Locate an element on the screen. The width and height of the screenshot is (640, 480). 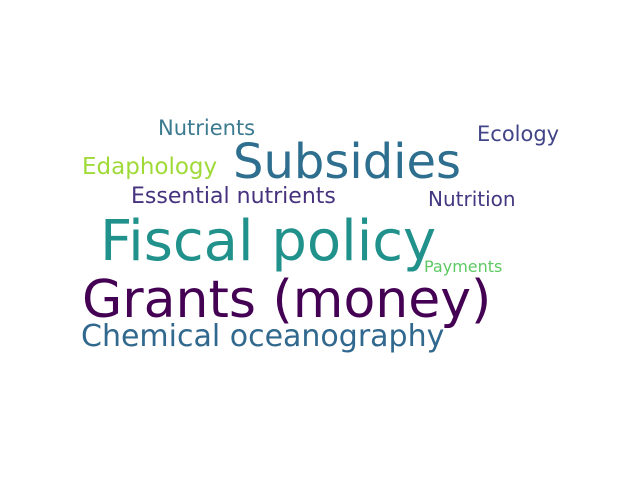
word-fiscal-policy: Fiscal policy is located at coordinates (268, 241).